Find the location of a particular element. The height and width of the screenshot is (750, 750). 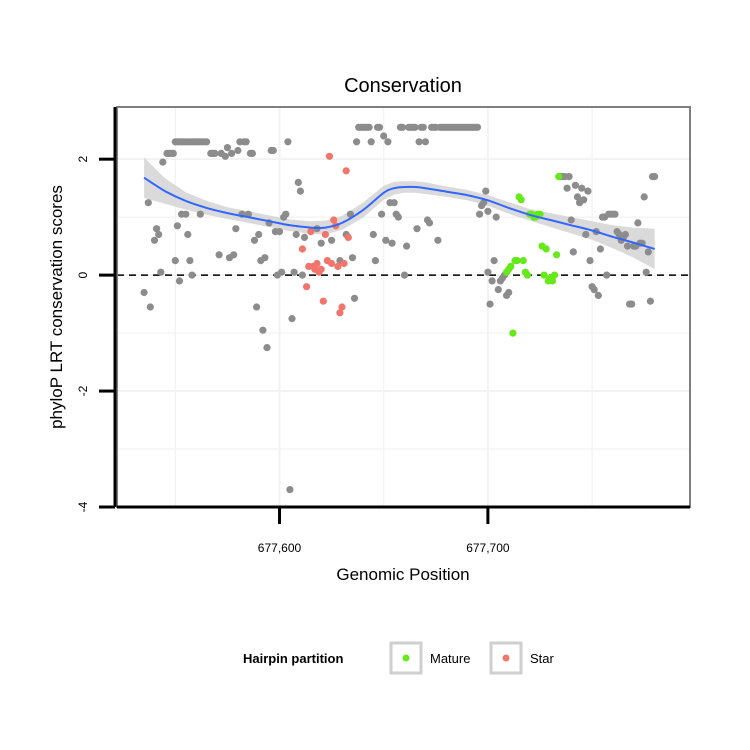

x-tick-label: 677,600 is located at coordinates (280, 548).